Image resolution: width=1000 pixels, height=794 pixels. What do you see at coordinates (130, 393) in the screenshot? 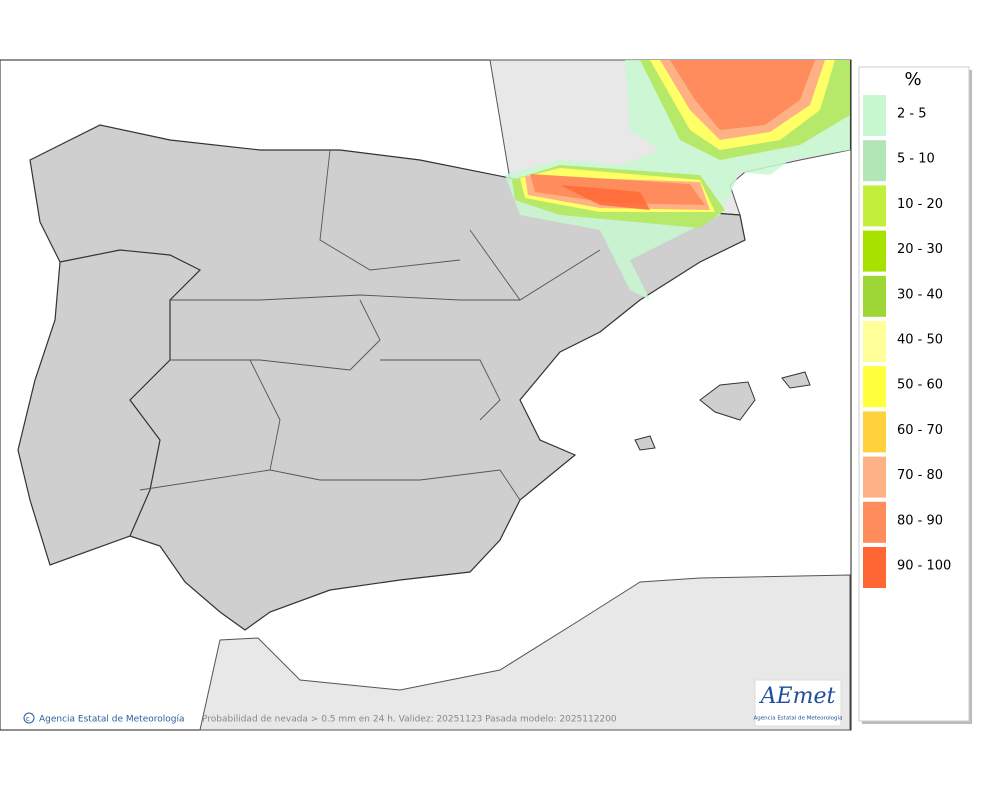
I see `portugal-border` at bounding box center [130, 393].